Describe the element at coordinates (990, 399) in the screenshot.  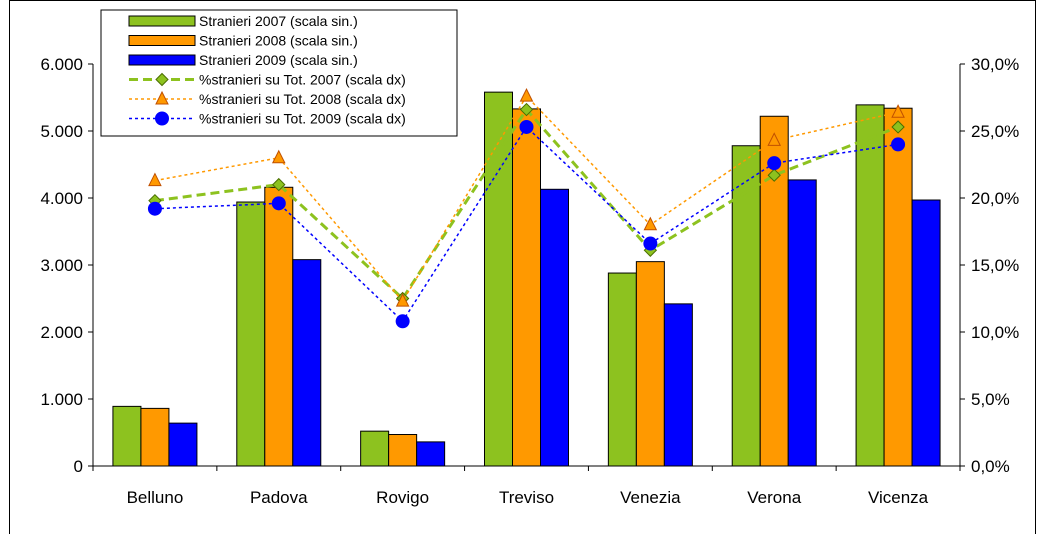
I see `right-tick-label: 5,0%` at that location.